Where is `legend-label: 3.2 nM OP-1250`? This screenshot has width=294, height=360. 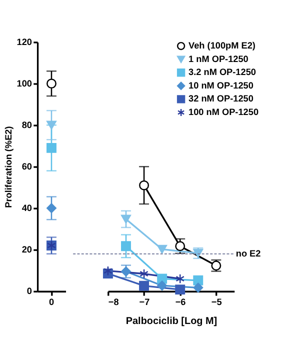 legend-label: 3.2 nM OP-1250 is located at coordinates (222, 72).